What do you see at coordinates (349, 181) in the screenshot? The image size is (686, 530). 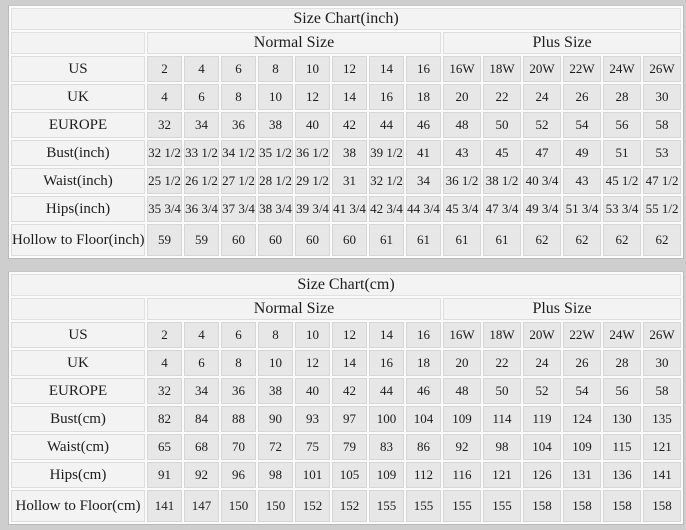 I see `data-cell: 31` at bounding box center [349, 181].